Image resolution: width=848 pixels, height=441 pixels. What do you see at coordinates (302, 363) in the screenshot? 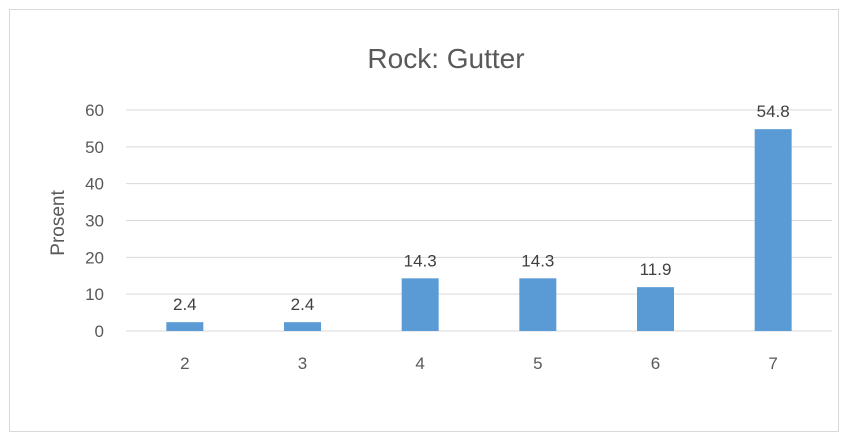
I see `x-tick-label: 3` at bounding box center [302, 363].